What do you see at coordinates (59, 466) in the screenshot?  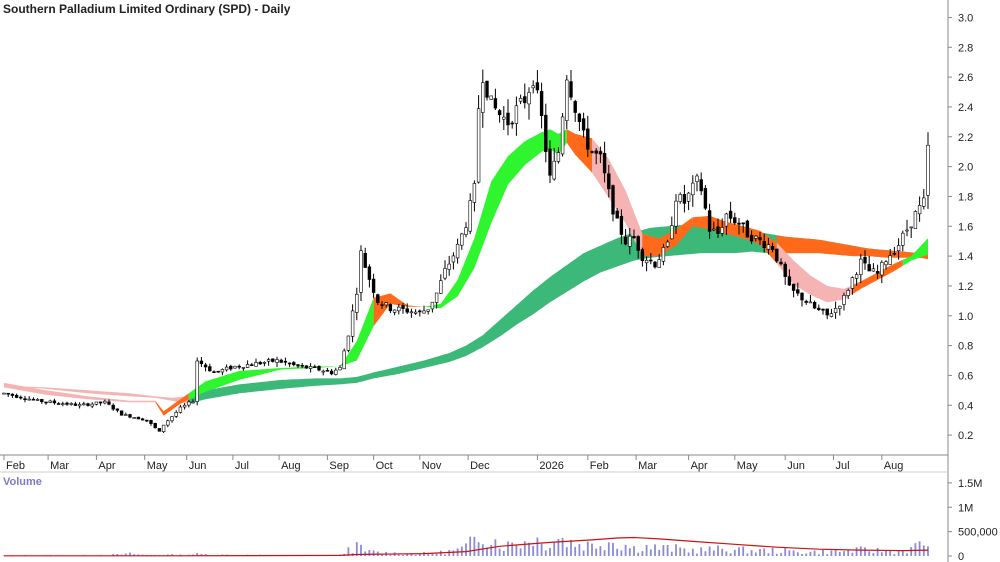 I see `x-tick-label: Mar` at bounding box center [59, 466].